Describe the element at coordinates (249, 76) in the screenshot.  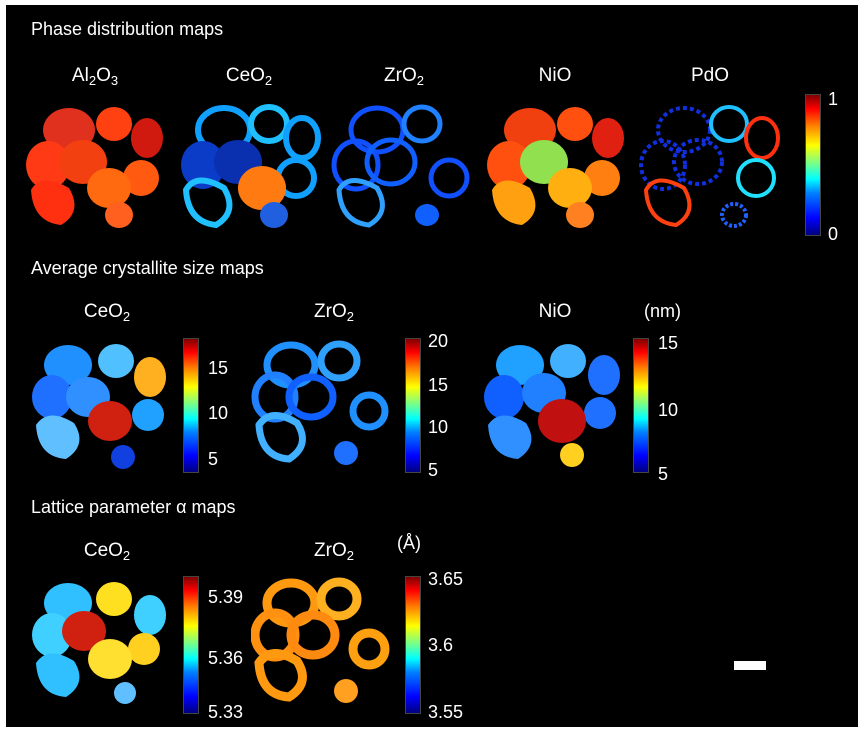
I see `phase-label-ceo2: CeO2` at that location.